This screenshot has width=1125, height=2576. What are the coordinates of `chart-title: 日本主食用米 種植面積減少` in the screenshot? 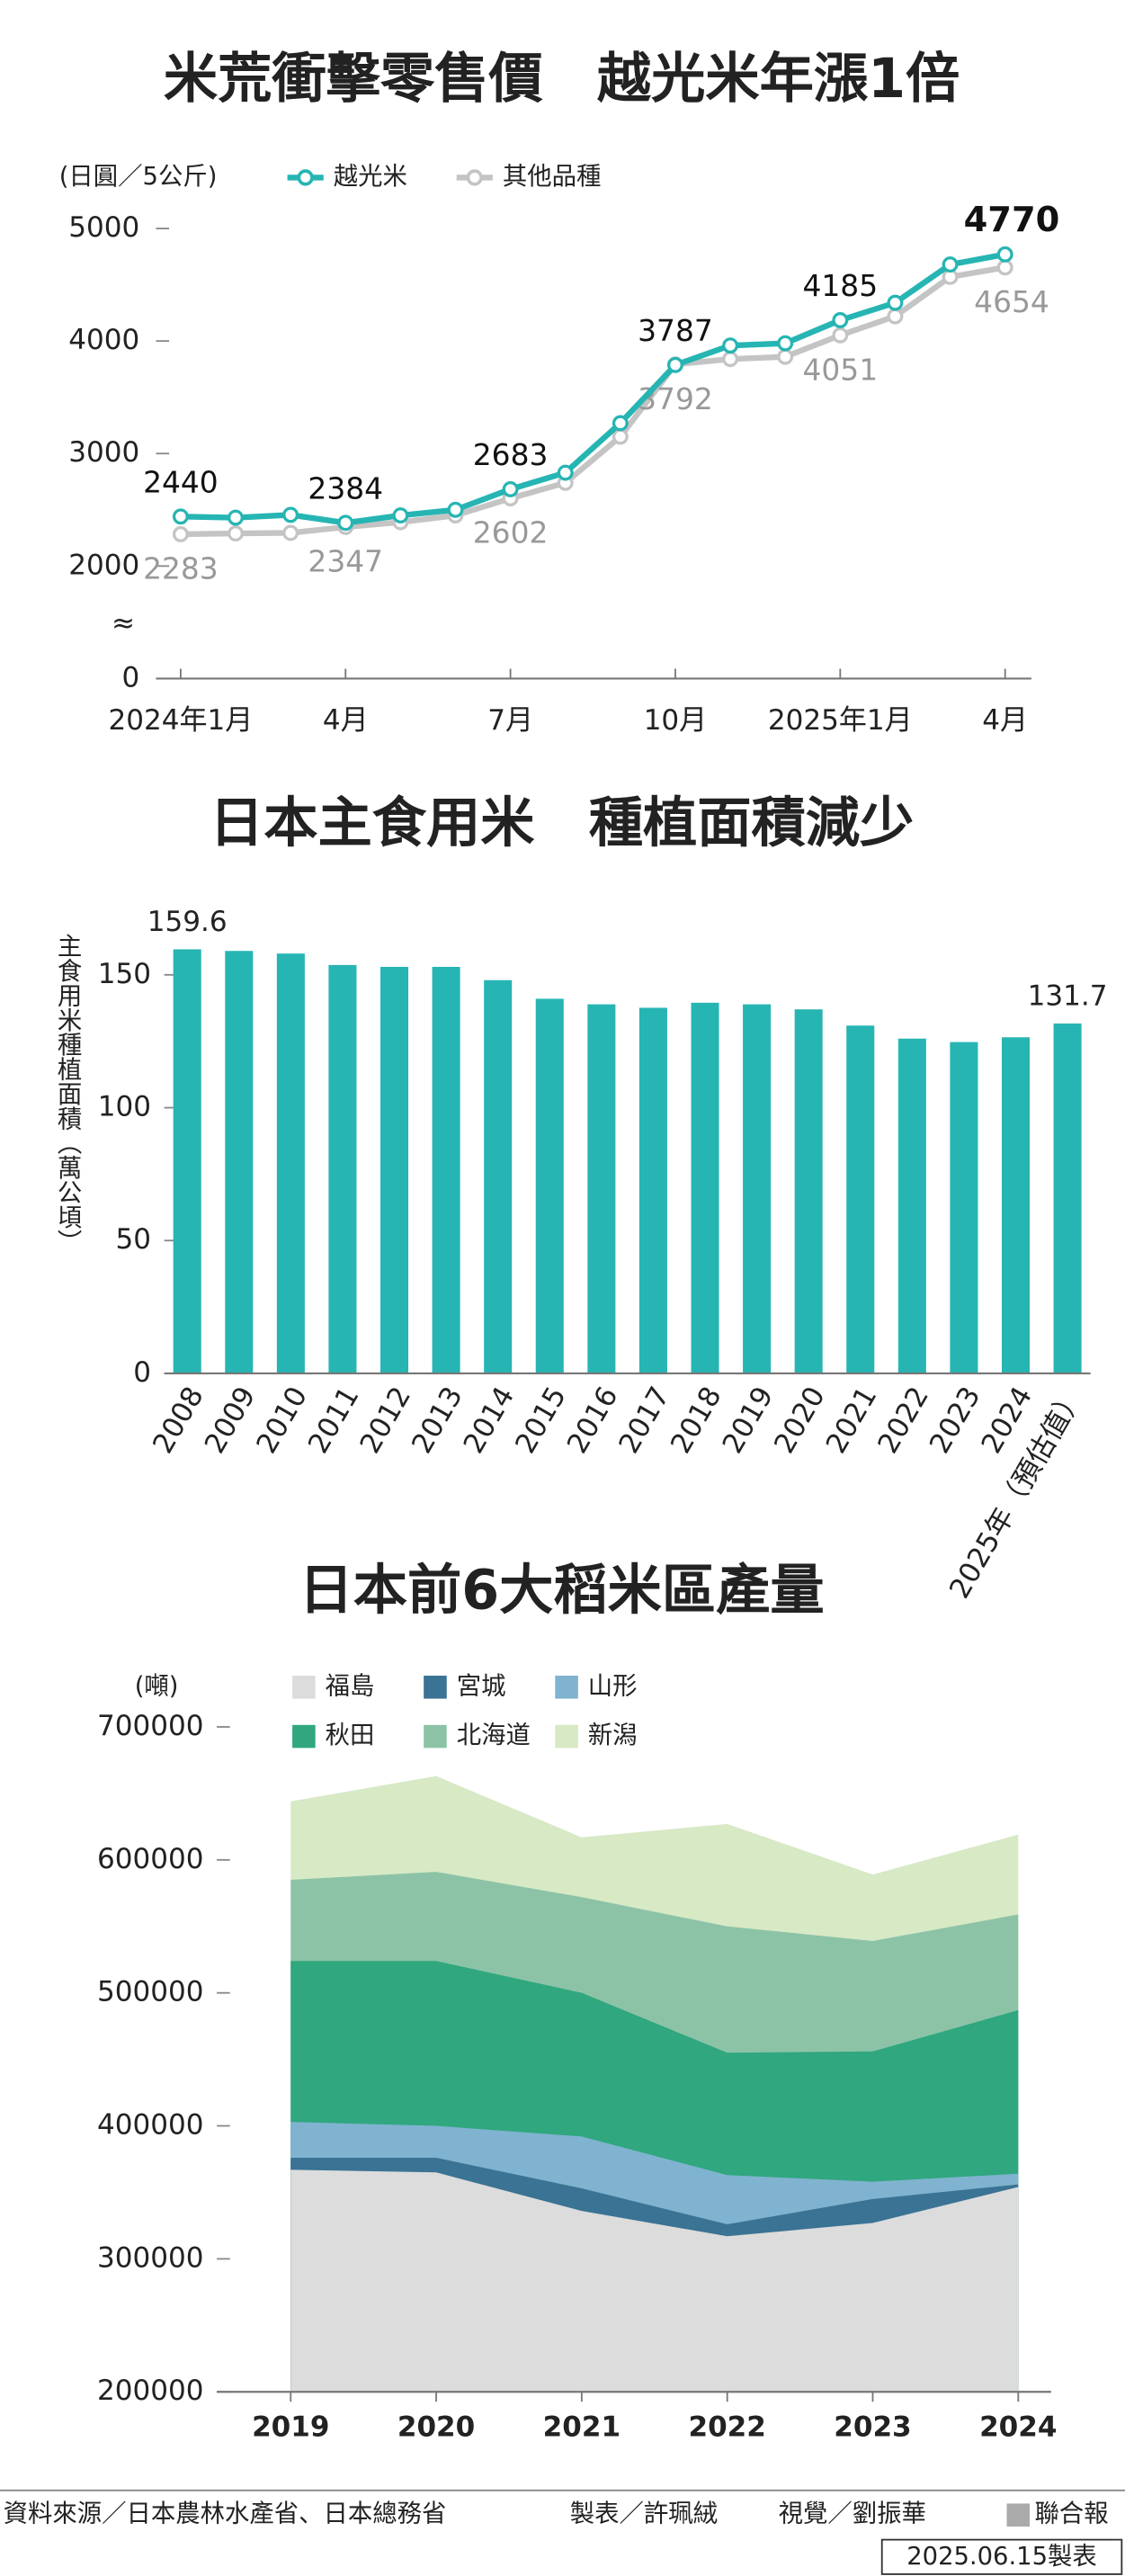 It's located at (562, 823).